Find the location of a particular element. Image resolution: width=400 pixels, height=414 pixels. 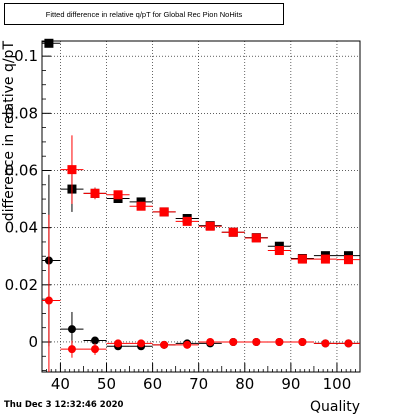

x-axis-label: Quality is located at coordinates (335, 406).